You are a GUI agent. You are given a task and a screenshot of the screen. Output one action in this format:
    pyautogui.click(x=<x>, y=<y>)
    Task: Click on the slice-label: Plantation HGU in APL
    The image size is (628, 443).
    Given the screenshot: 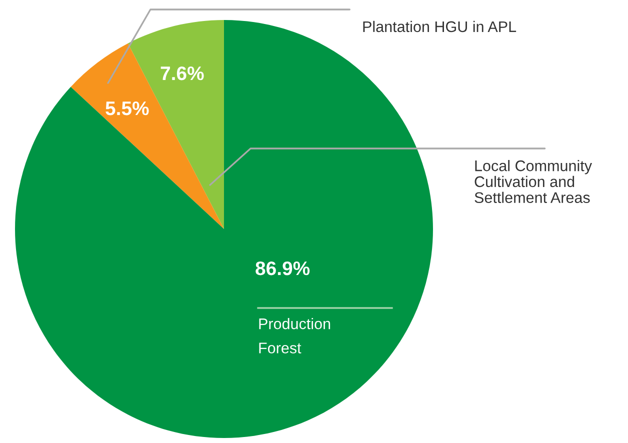 What is the action you would take?
    pyautogui.click(x=439, y=26)
    